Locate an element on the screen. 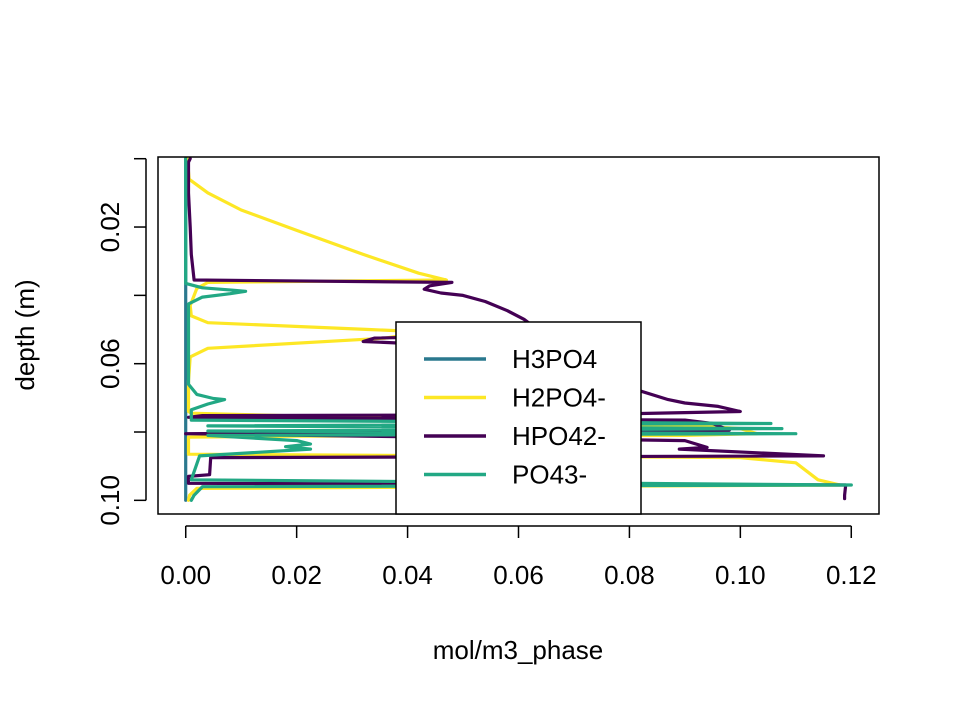  x-axis: 0.00 0.02 0.04 0.06 0.08 0.10 0.12 is located at coordinates (518, 557).